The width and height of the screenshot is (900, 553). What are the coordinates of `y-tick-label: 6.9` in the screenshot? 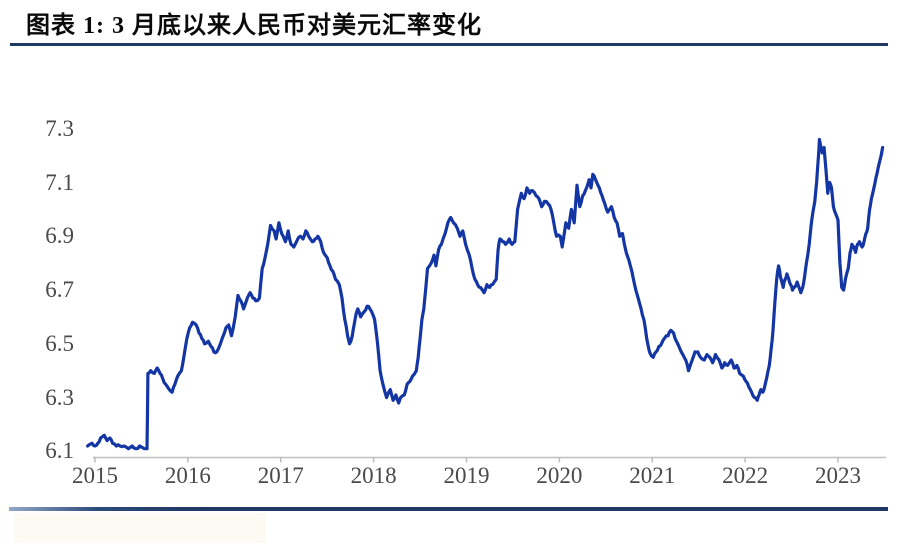 It's located at (59, 236).